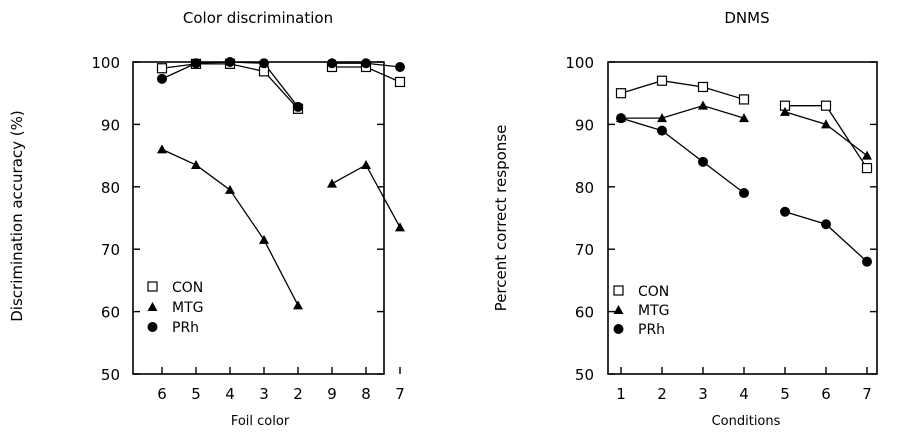  What do you see at coordinates (501, 218) in the screenshot?
I see `y-axis-label: Percent correct response` at bounding box center [501, 218].